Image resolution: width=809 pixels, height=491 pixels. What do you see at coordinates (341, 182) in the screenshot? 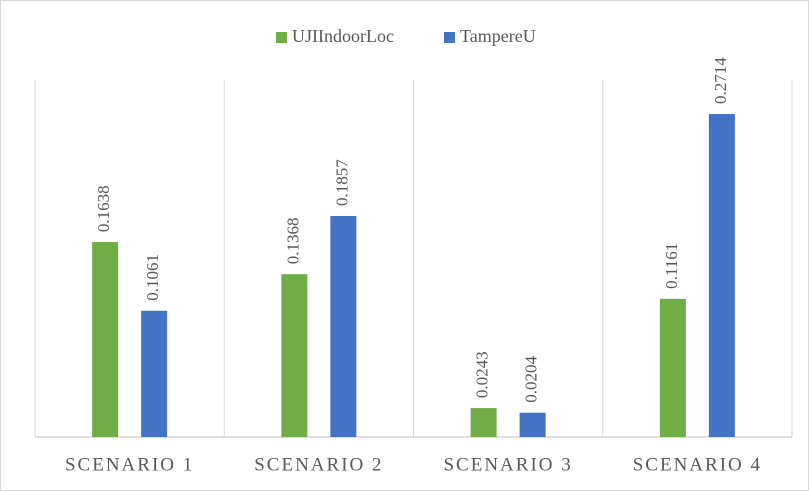
I see `data-label: 0.1857` at bounding box center [341, 182].